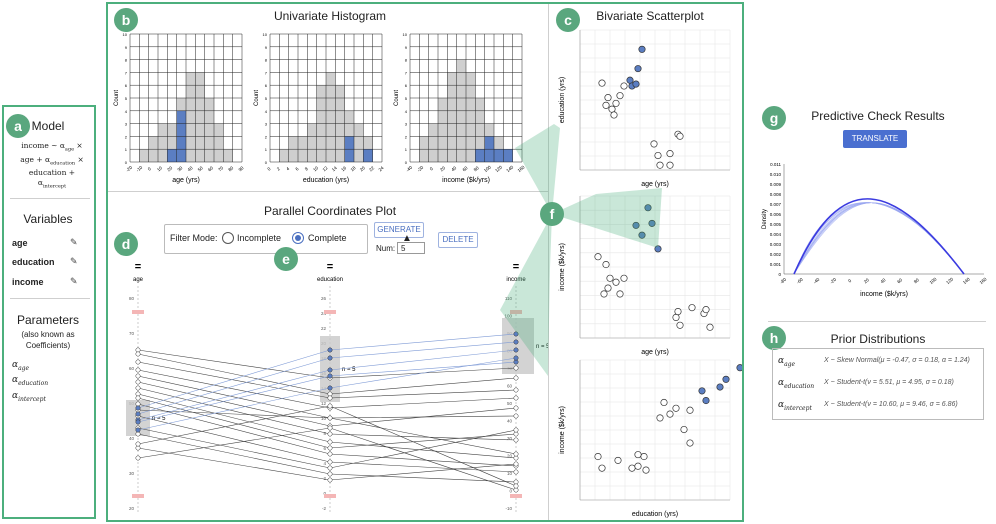 This screenshot has height=524, width=996. What do you see at coordinates (655, 352) in the screenshot?
I see `x-axis-label: age (yrs)` at bounding box center [655, 352].